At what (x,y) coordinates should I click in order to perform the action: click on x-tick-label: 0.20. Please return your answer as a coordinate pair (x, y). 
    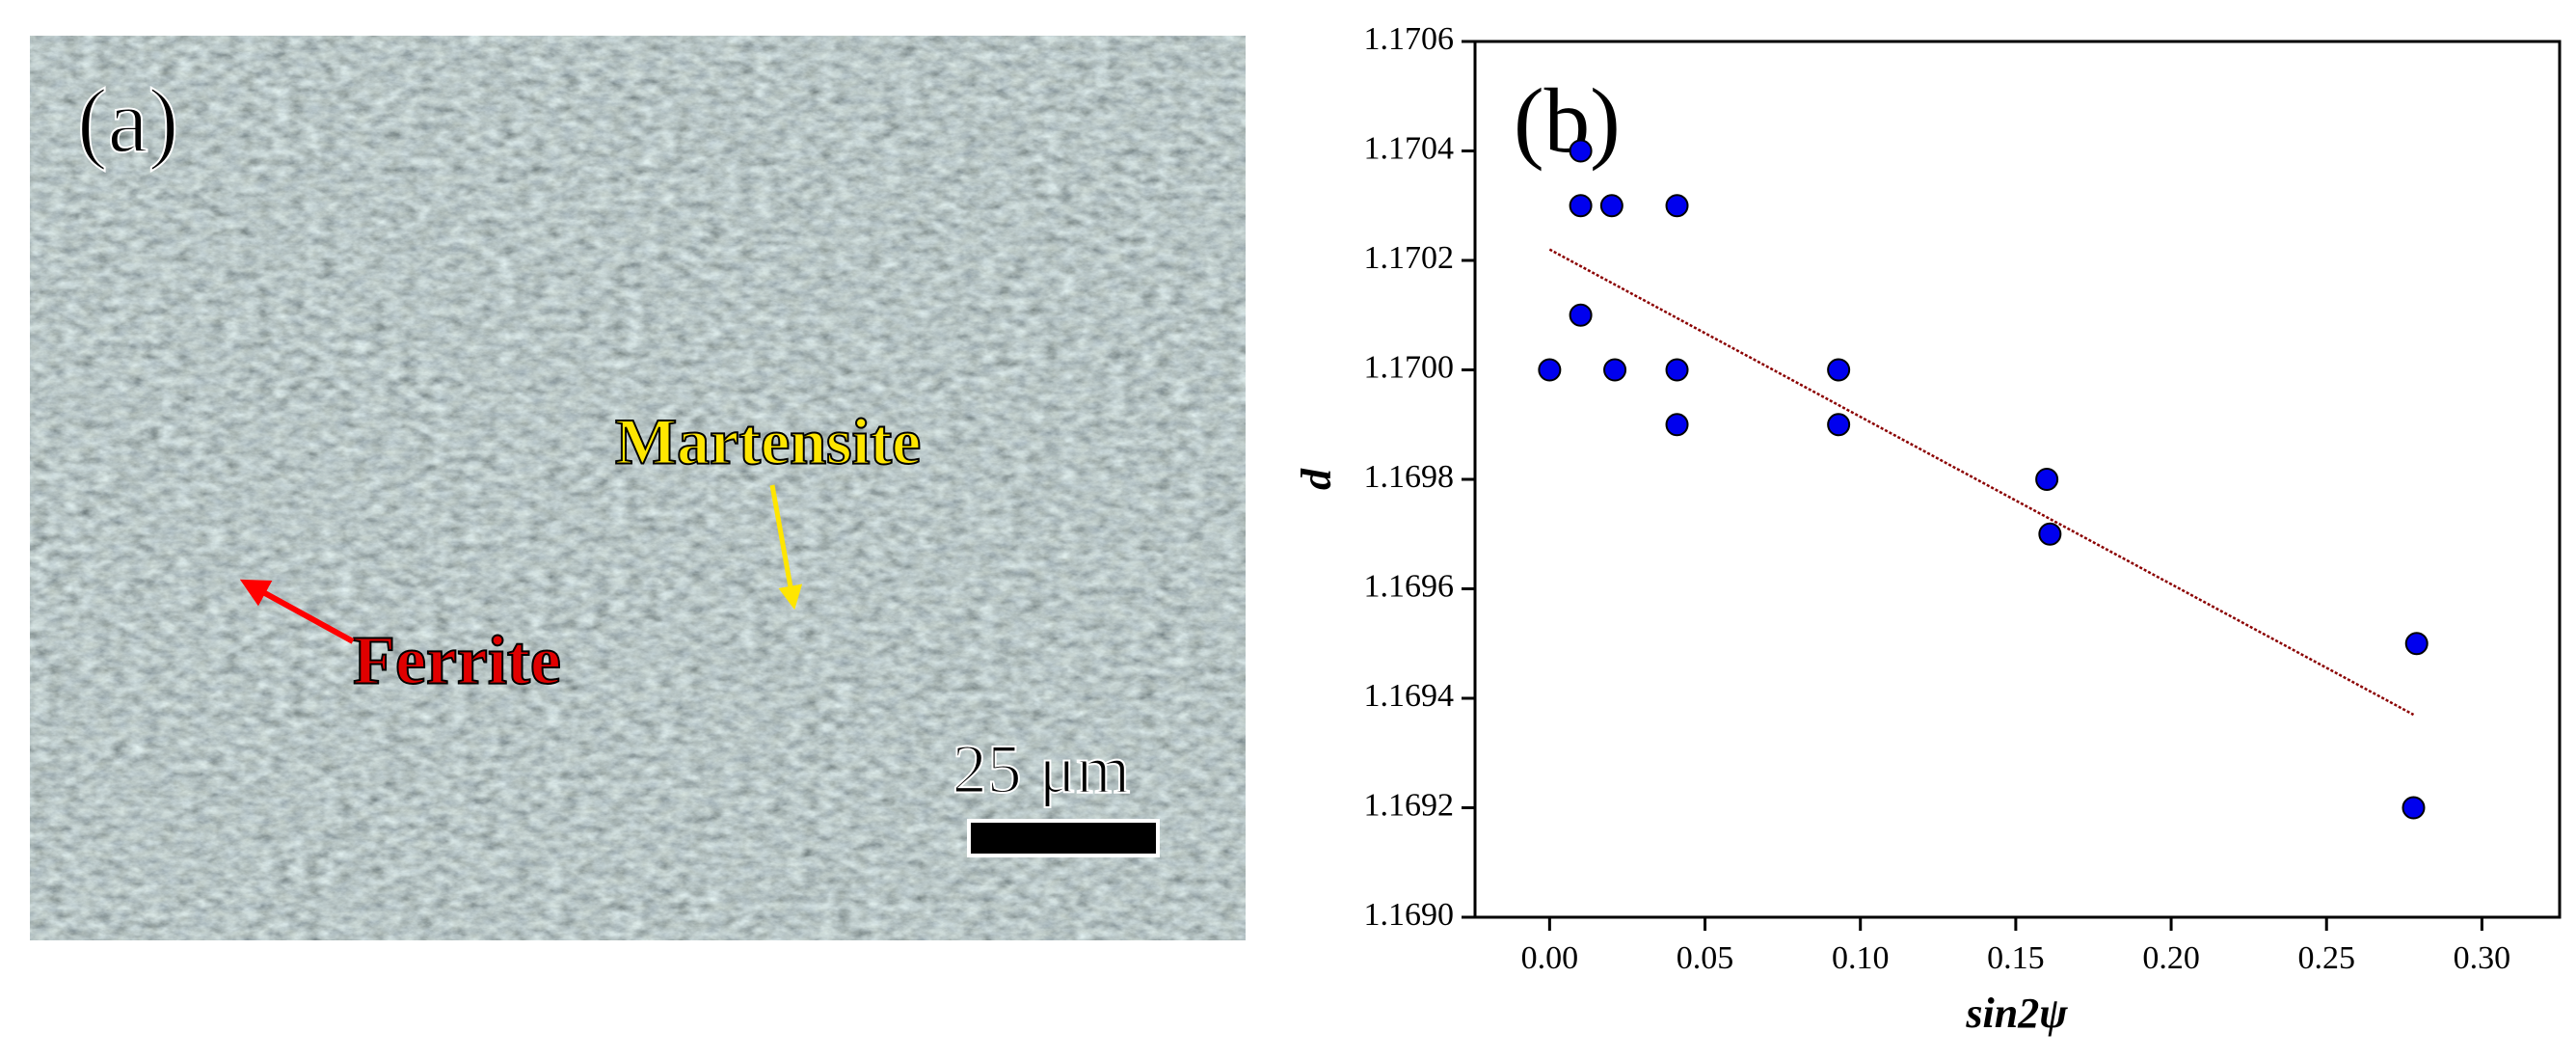
    Looking at the image, I should click on (2171, 958).